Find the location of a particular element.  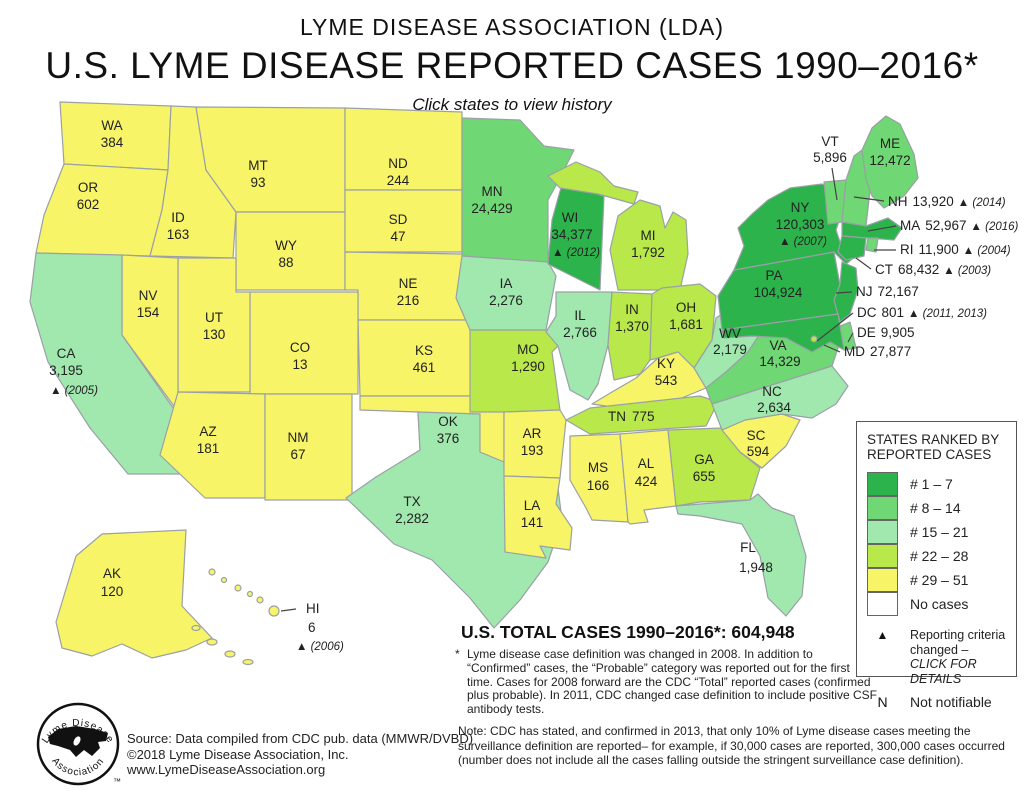

callout-ri: RI 11,900 ▲ (2004) is located at coordinates (955, 249).